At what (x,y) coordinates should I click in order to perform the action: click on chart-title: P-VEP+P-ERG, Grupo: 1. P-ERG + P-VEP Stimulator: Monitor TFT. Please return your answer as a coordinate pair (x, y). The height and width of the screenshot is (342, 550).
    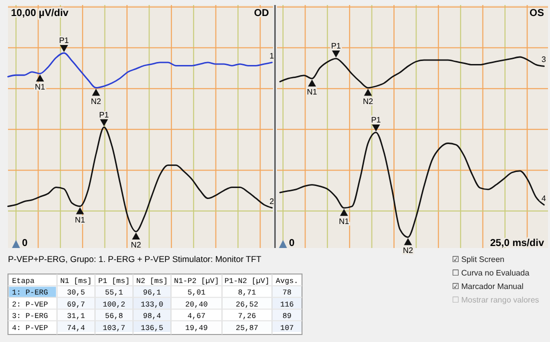
    Looking at the image, I should click on (135, 259).